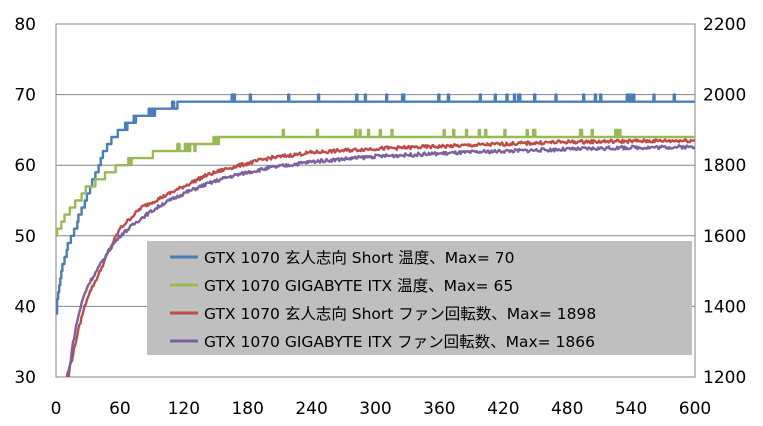  What do you see at coordinates (375, 409) in the screenshot?
I see `x-tick-label: 300` at bounding box center [375, 409].